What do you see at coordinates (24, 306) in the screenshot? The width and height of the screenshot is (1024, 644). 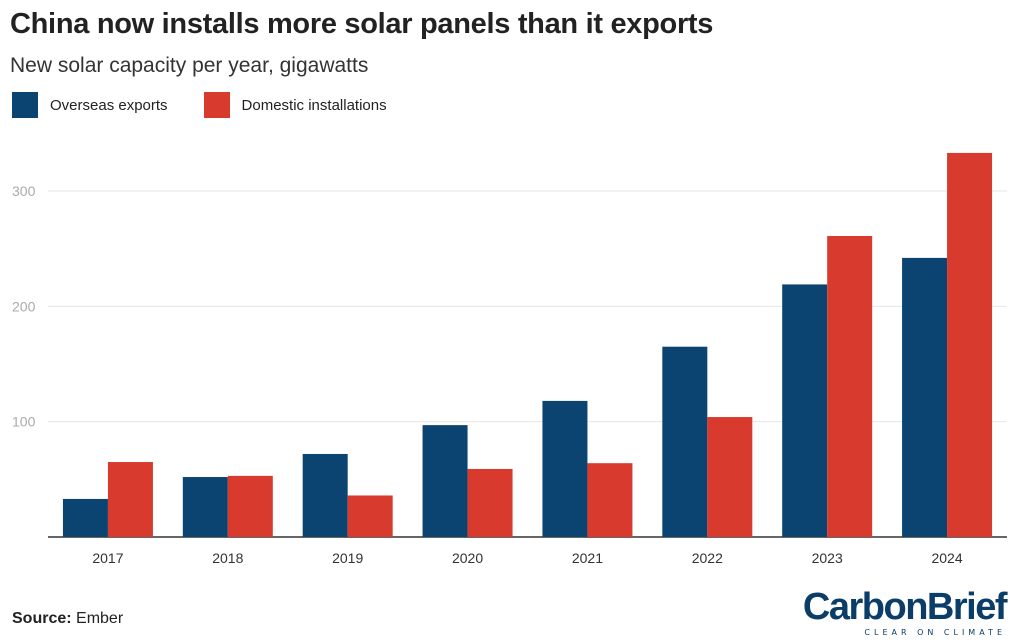 I see `y-tick-label-200: 200` at bounding box center [24, 306].